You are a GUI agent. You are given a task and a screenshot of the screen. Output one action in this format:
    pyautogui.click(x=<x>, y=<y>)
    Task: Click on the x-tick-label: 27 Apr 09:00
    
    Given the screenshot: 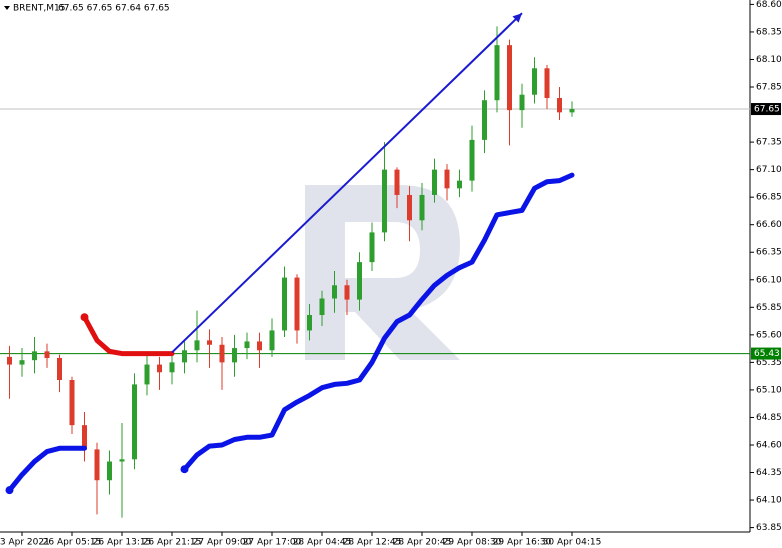 What is the action you would take?
    pyautogui.click(x=222, y=543)
    